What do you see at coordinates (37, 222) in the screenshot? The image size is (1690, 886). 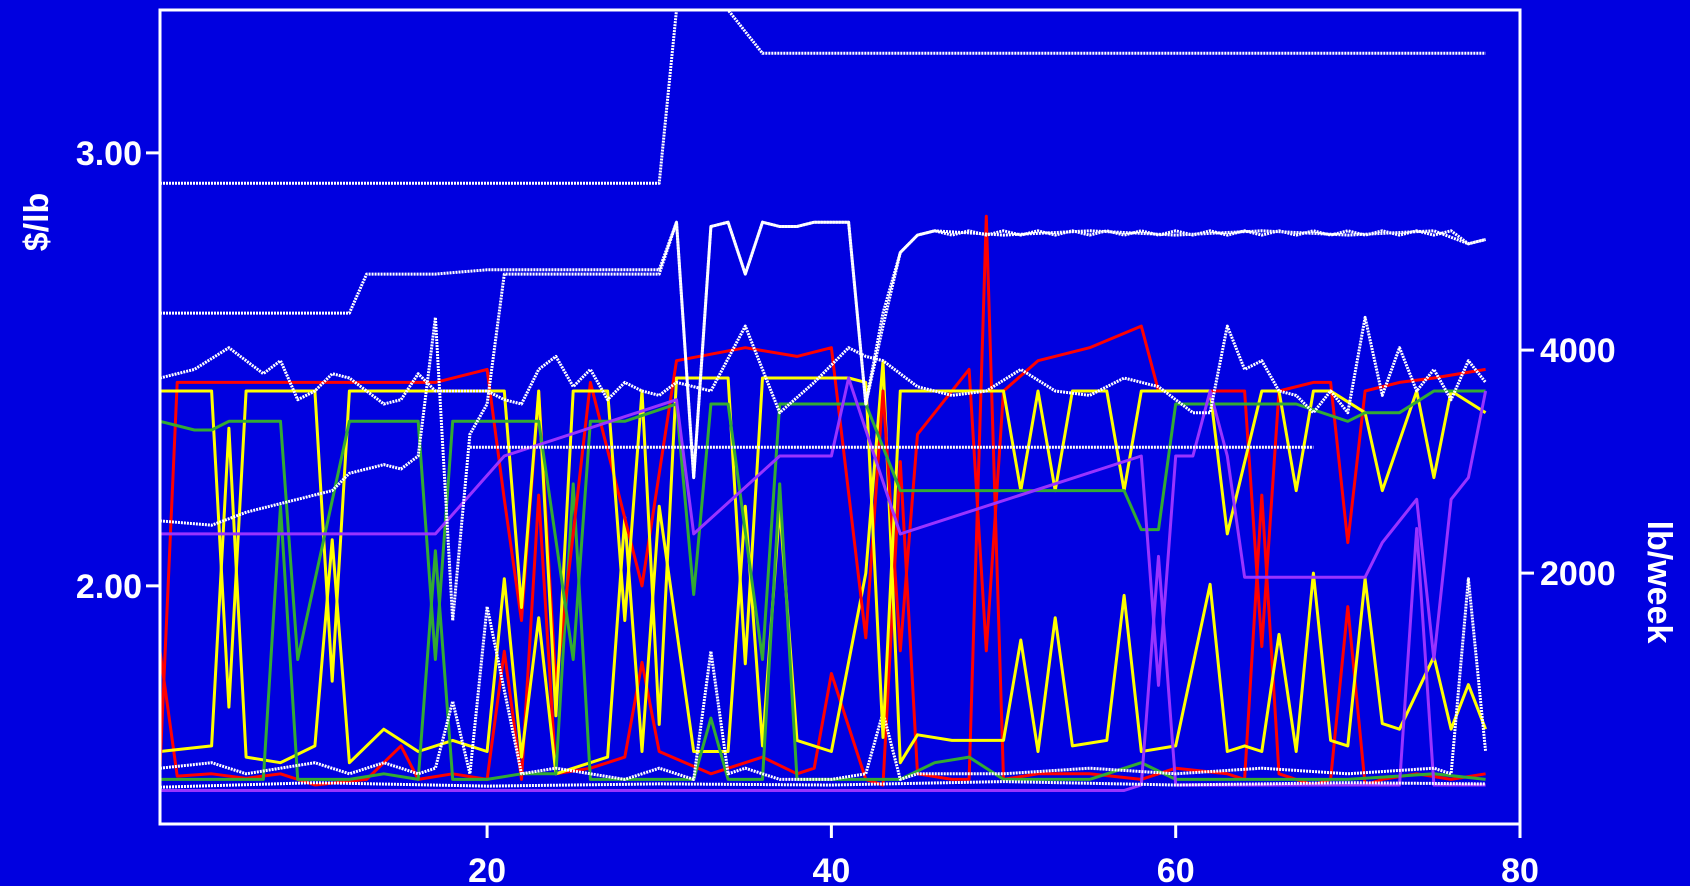 I see `y-axis-left-title: $/lb` at bounding box center [37, 222].